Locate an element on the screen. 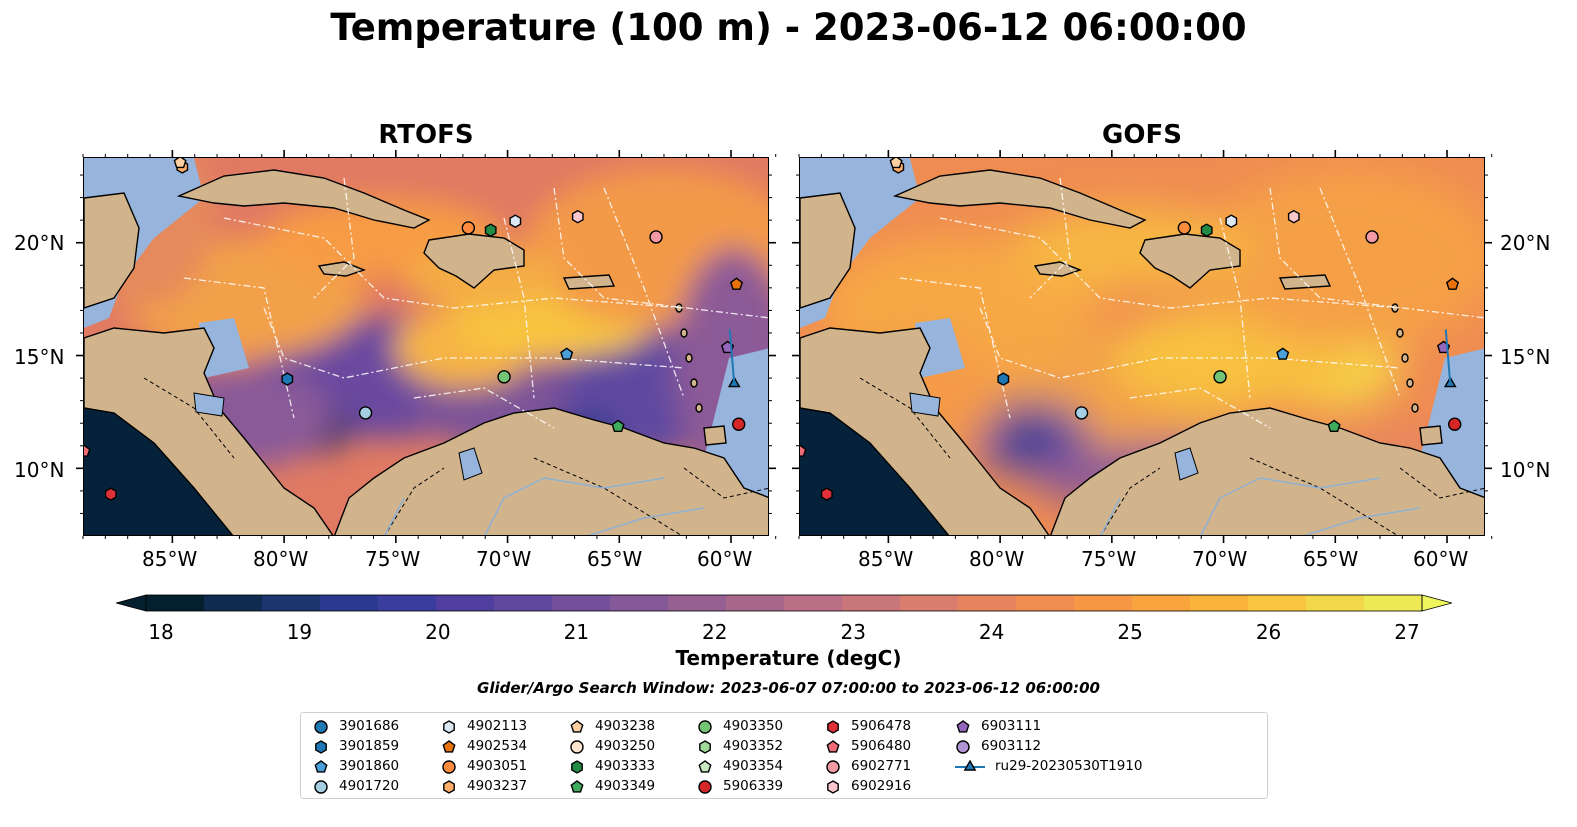 The height and width of the screenshot is (827, 1577). x-tick-label-right-70w: 70°W is located at coordinates (1220, 559).